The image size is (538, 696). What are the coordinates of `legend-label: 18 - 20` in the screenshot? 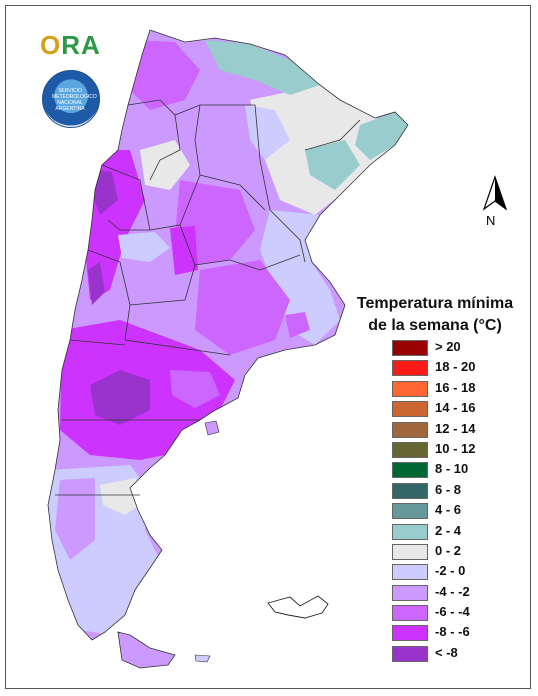 It's located at (455, 367).